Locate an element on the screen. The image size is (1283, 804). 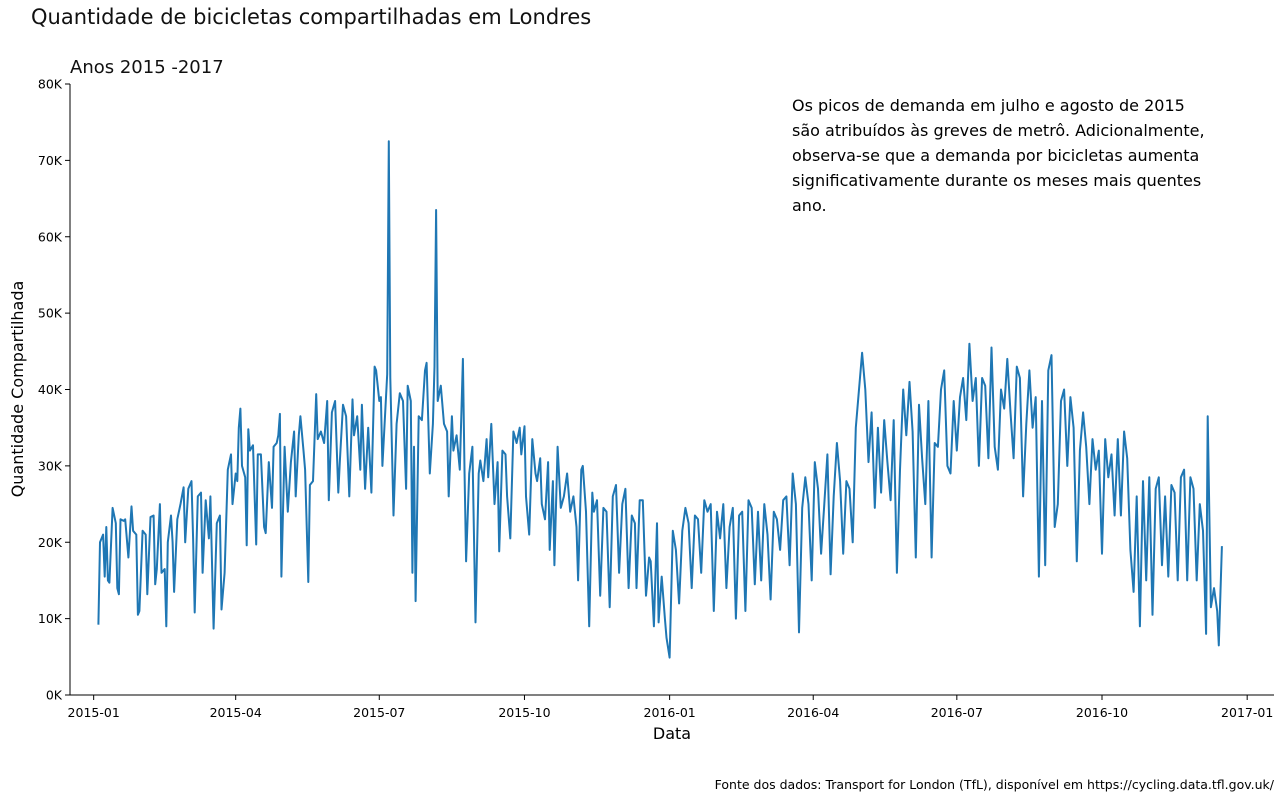
x-tick-label: 2017-01 is located at coordinates (1247, 712).